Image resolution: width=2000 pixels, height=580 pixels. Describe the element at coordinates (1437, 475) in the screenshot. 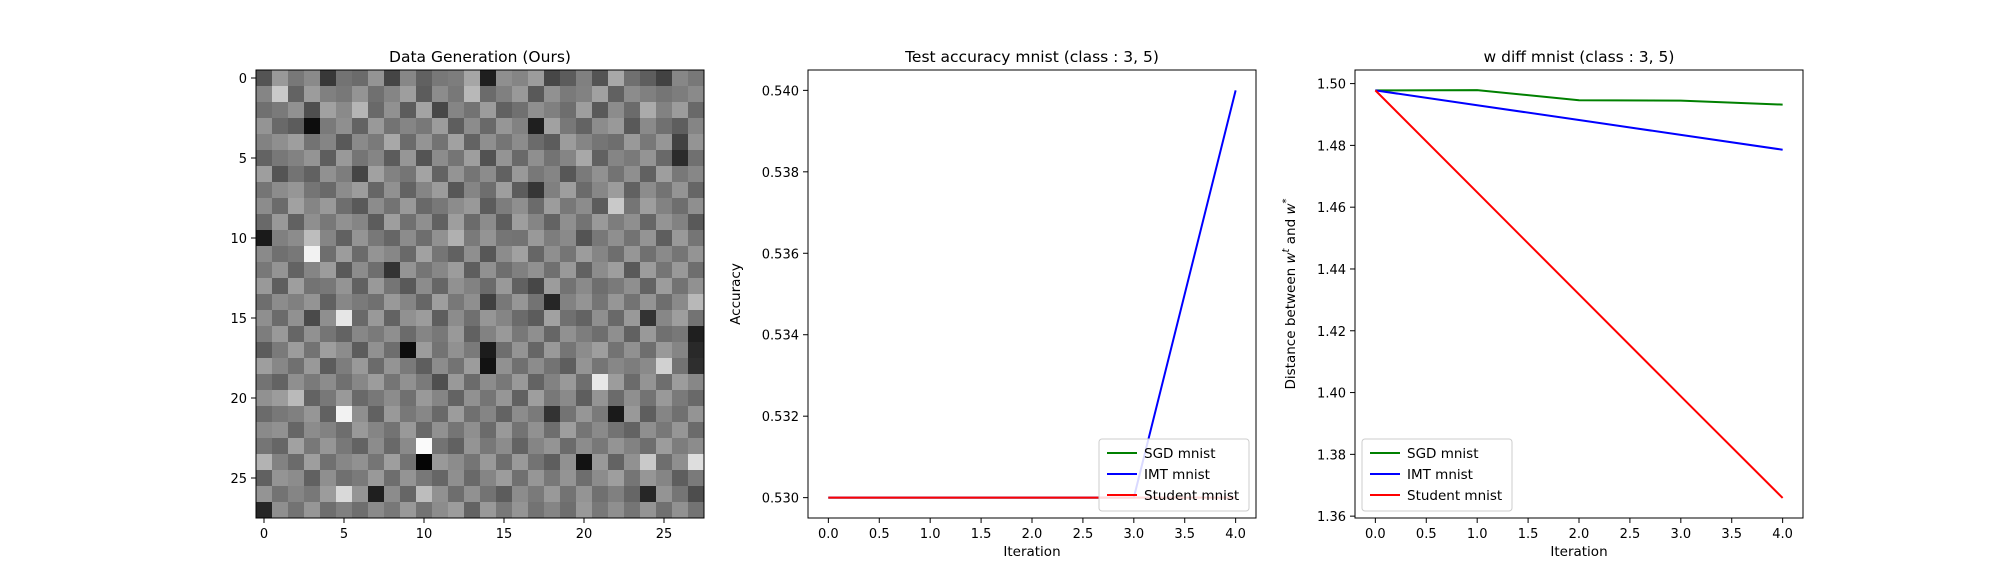

I see `wdiff-legend-box` at that location.